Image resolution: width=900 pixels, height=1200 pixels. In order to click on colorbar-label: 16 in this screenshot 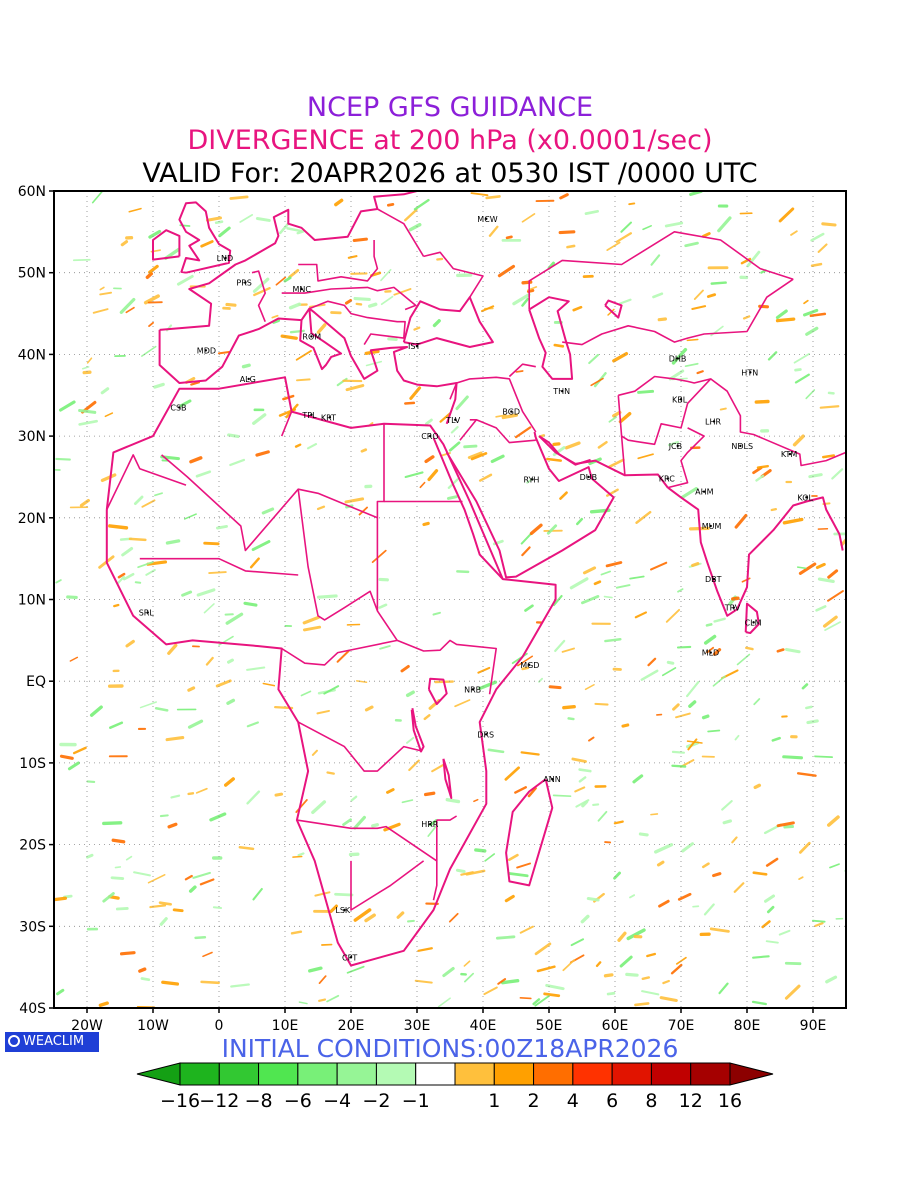, I will do `click(730, 1101)`.